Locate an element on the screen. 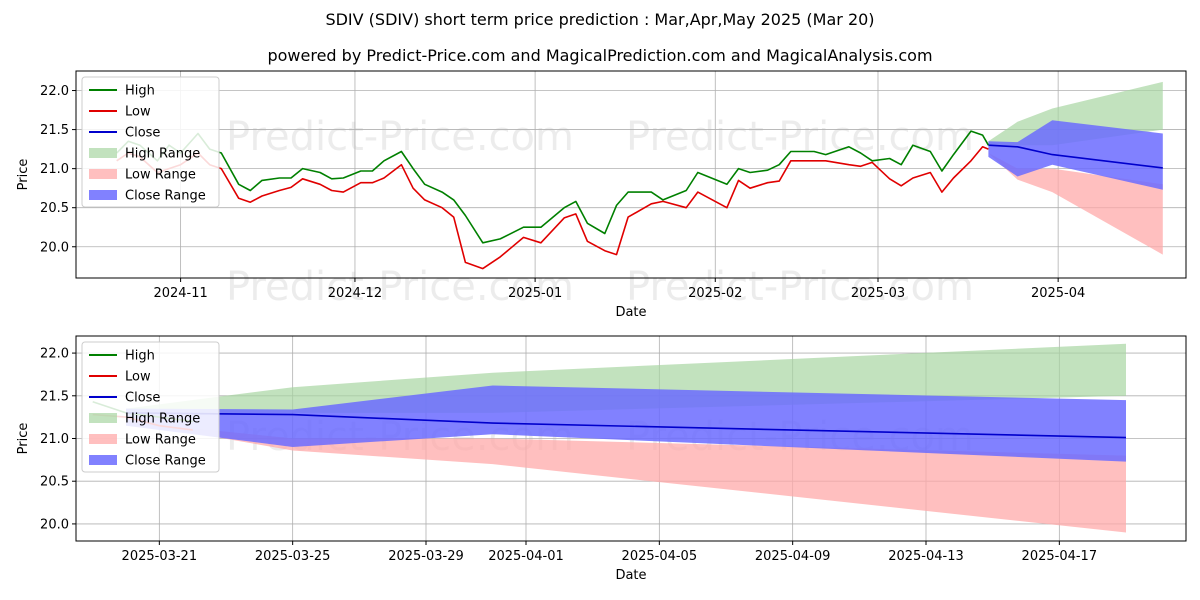 Image resolution: width=1200 pixels, height=600 pixels. x-tick-label: 2025-04-09 is located at coordinates (793, 556).